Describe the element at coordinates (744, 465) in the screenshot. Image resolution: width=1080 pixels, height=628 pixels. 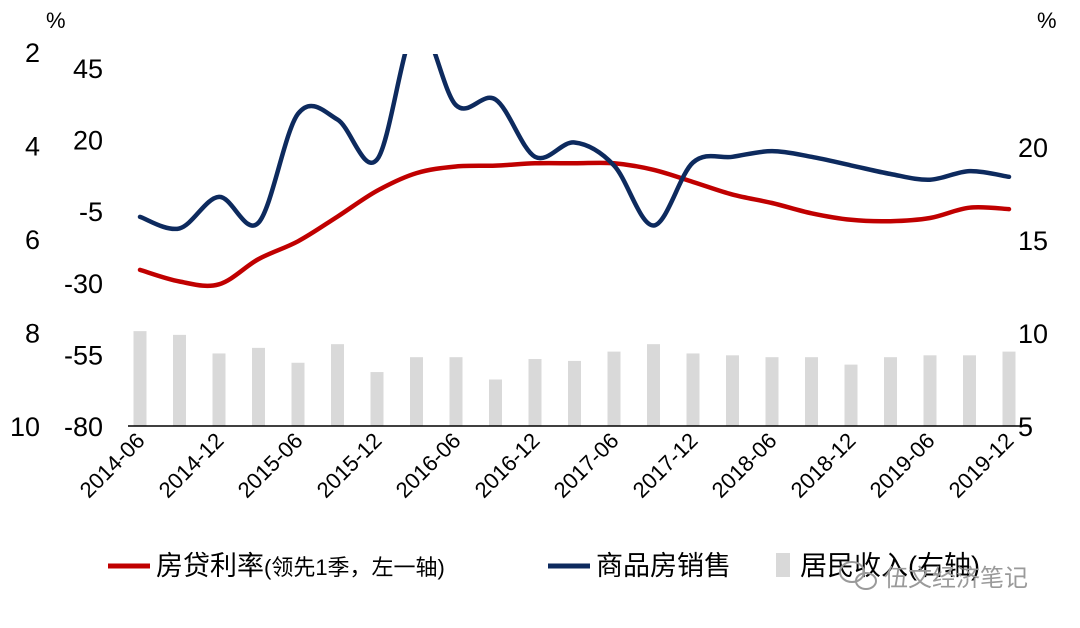
I see `x-tick-label: 2018-06` at that location.